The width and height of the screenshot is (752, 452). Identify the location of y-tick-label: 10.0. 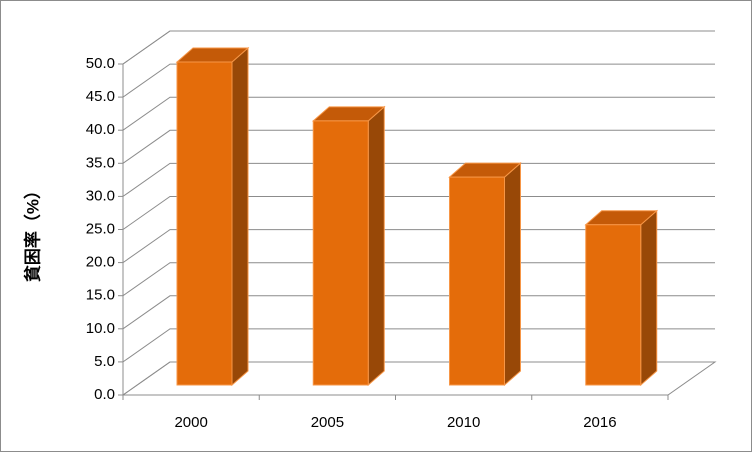
(100, 328).